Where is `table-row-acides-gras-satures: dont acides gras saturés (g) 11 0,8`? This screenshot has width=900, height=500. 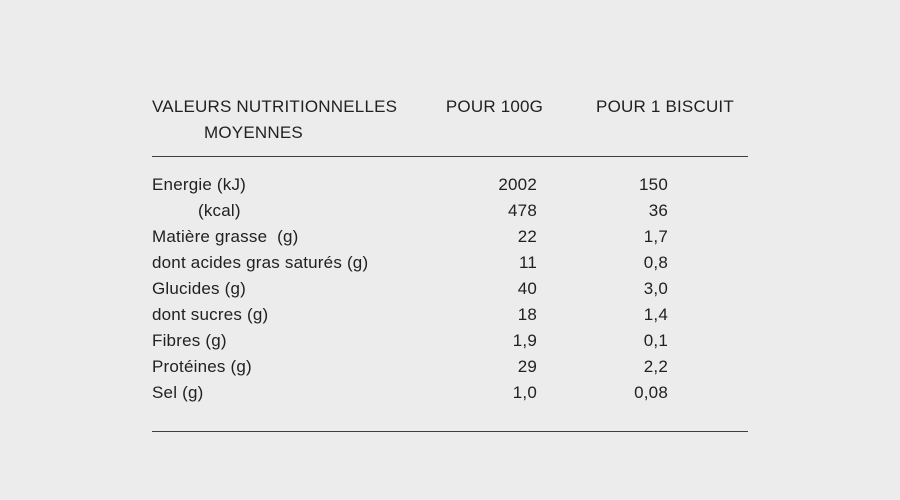 table-row-acides-gras-satures: dont acides gras saturés (g) 11 0,8 is located at coordinates (450, 263).